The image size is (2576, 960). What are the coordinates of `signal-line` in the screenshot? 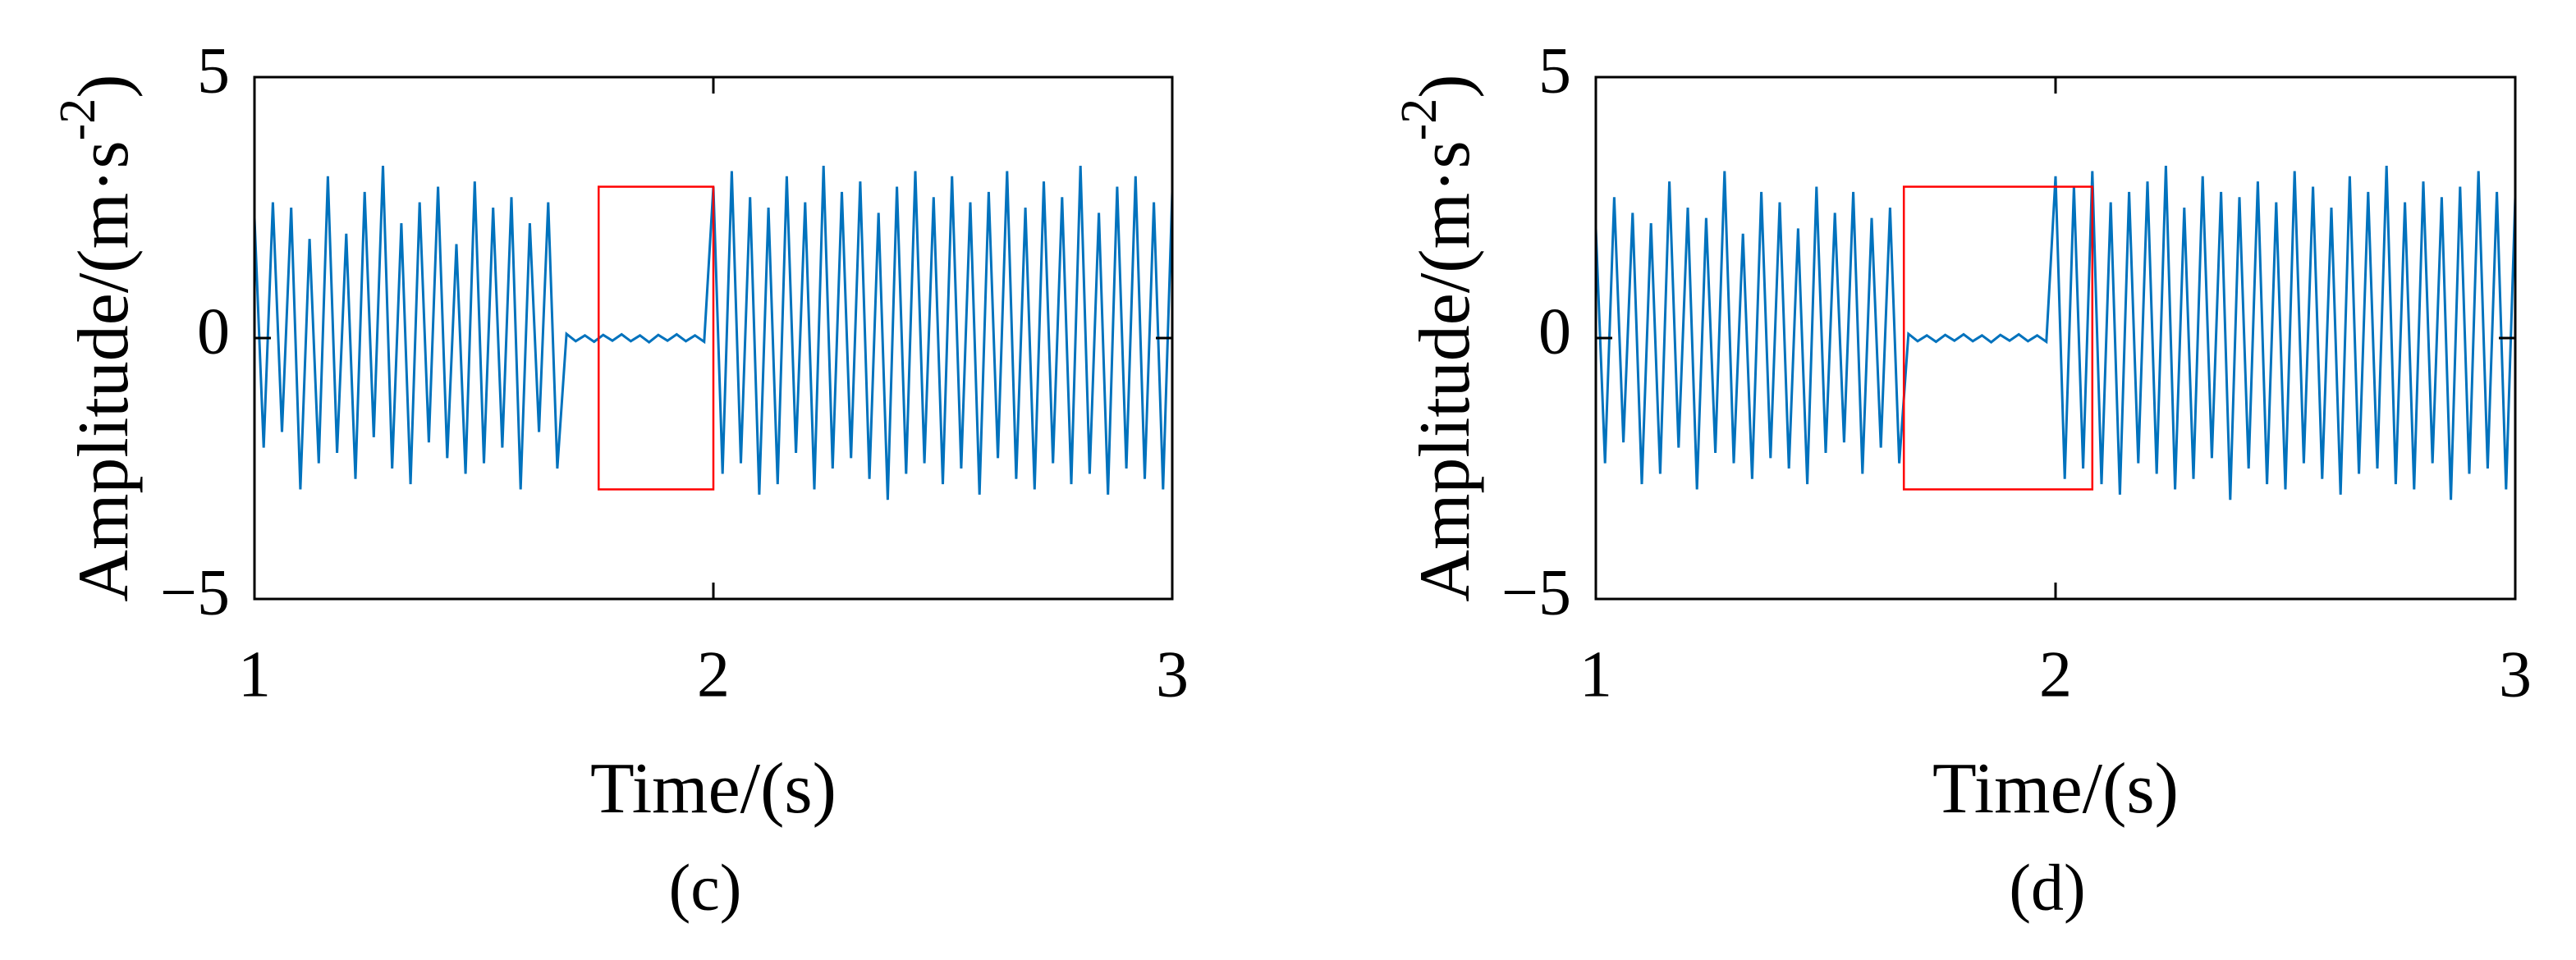 It's located at (2056, 333).